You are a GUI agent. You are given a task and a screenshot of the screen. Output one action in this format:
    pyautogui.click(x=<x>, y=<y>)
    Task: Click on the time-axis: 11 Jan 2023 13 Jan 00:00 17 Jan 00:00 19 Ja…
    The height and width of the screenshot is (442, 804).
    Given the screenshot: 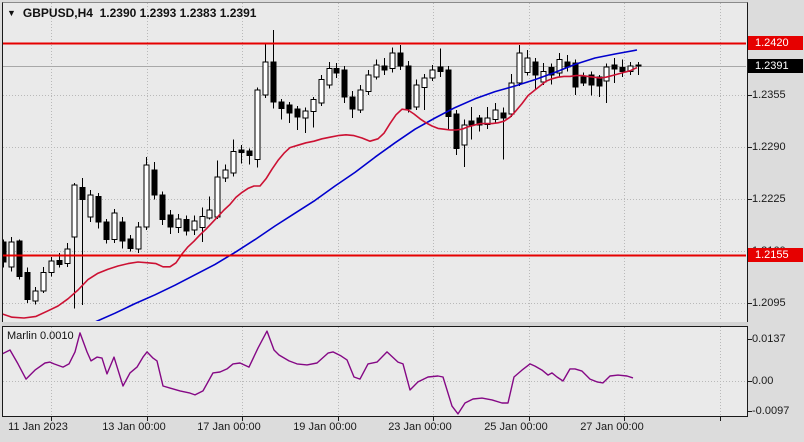 What is the action you would take?
    pyautogui.click(x=402, y=430)
    